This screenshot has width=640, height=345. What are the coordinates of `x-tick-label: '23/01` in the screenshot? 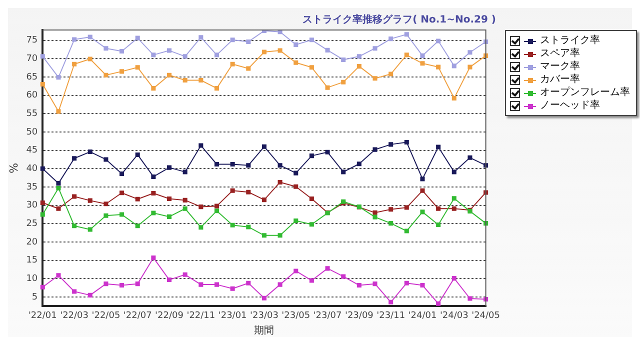 It's located at (232, 315).